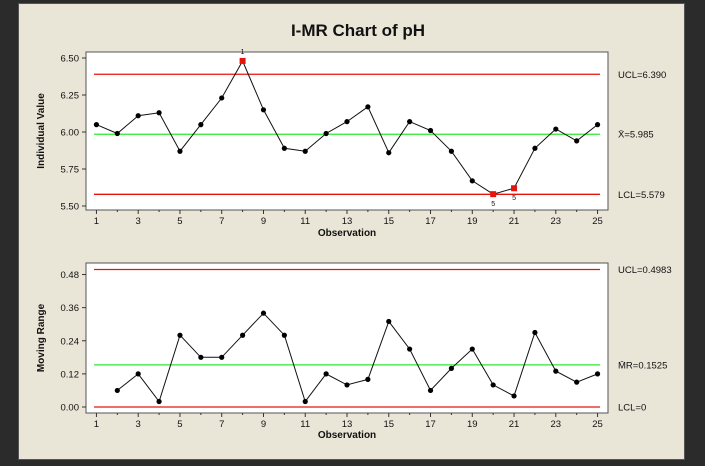 The height and width of the screenshot is (466, 705). Describe the element at coordinates (70, 408) in the screenshot. I see `y-tick-label: 0.00` at that location.